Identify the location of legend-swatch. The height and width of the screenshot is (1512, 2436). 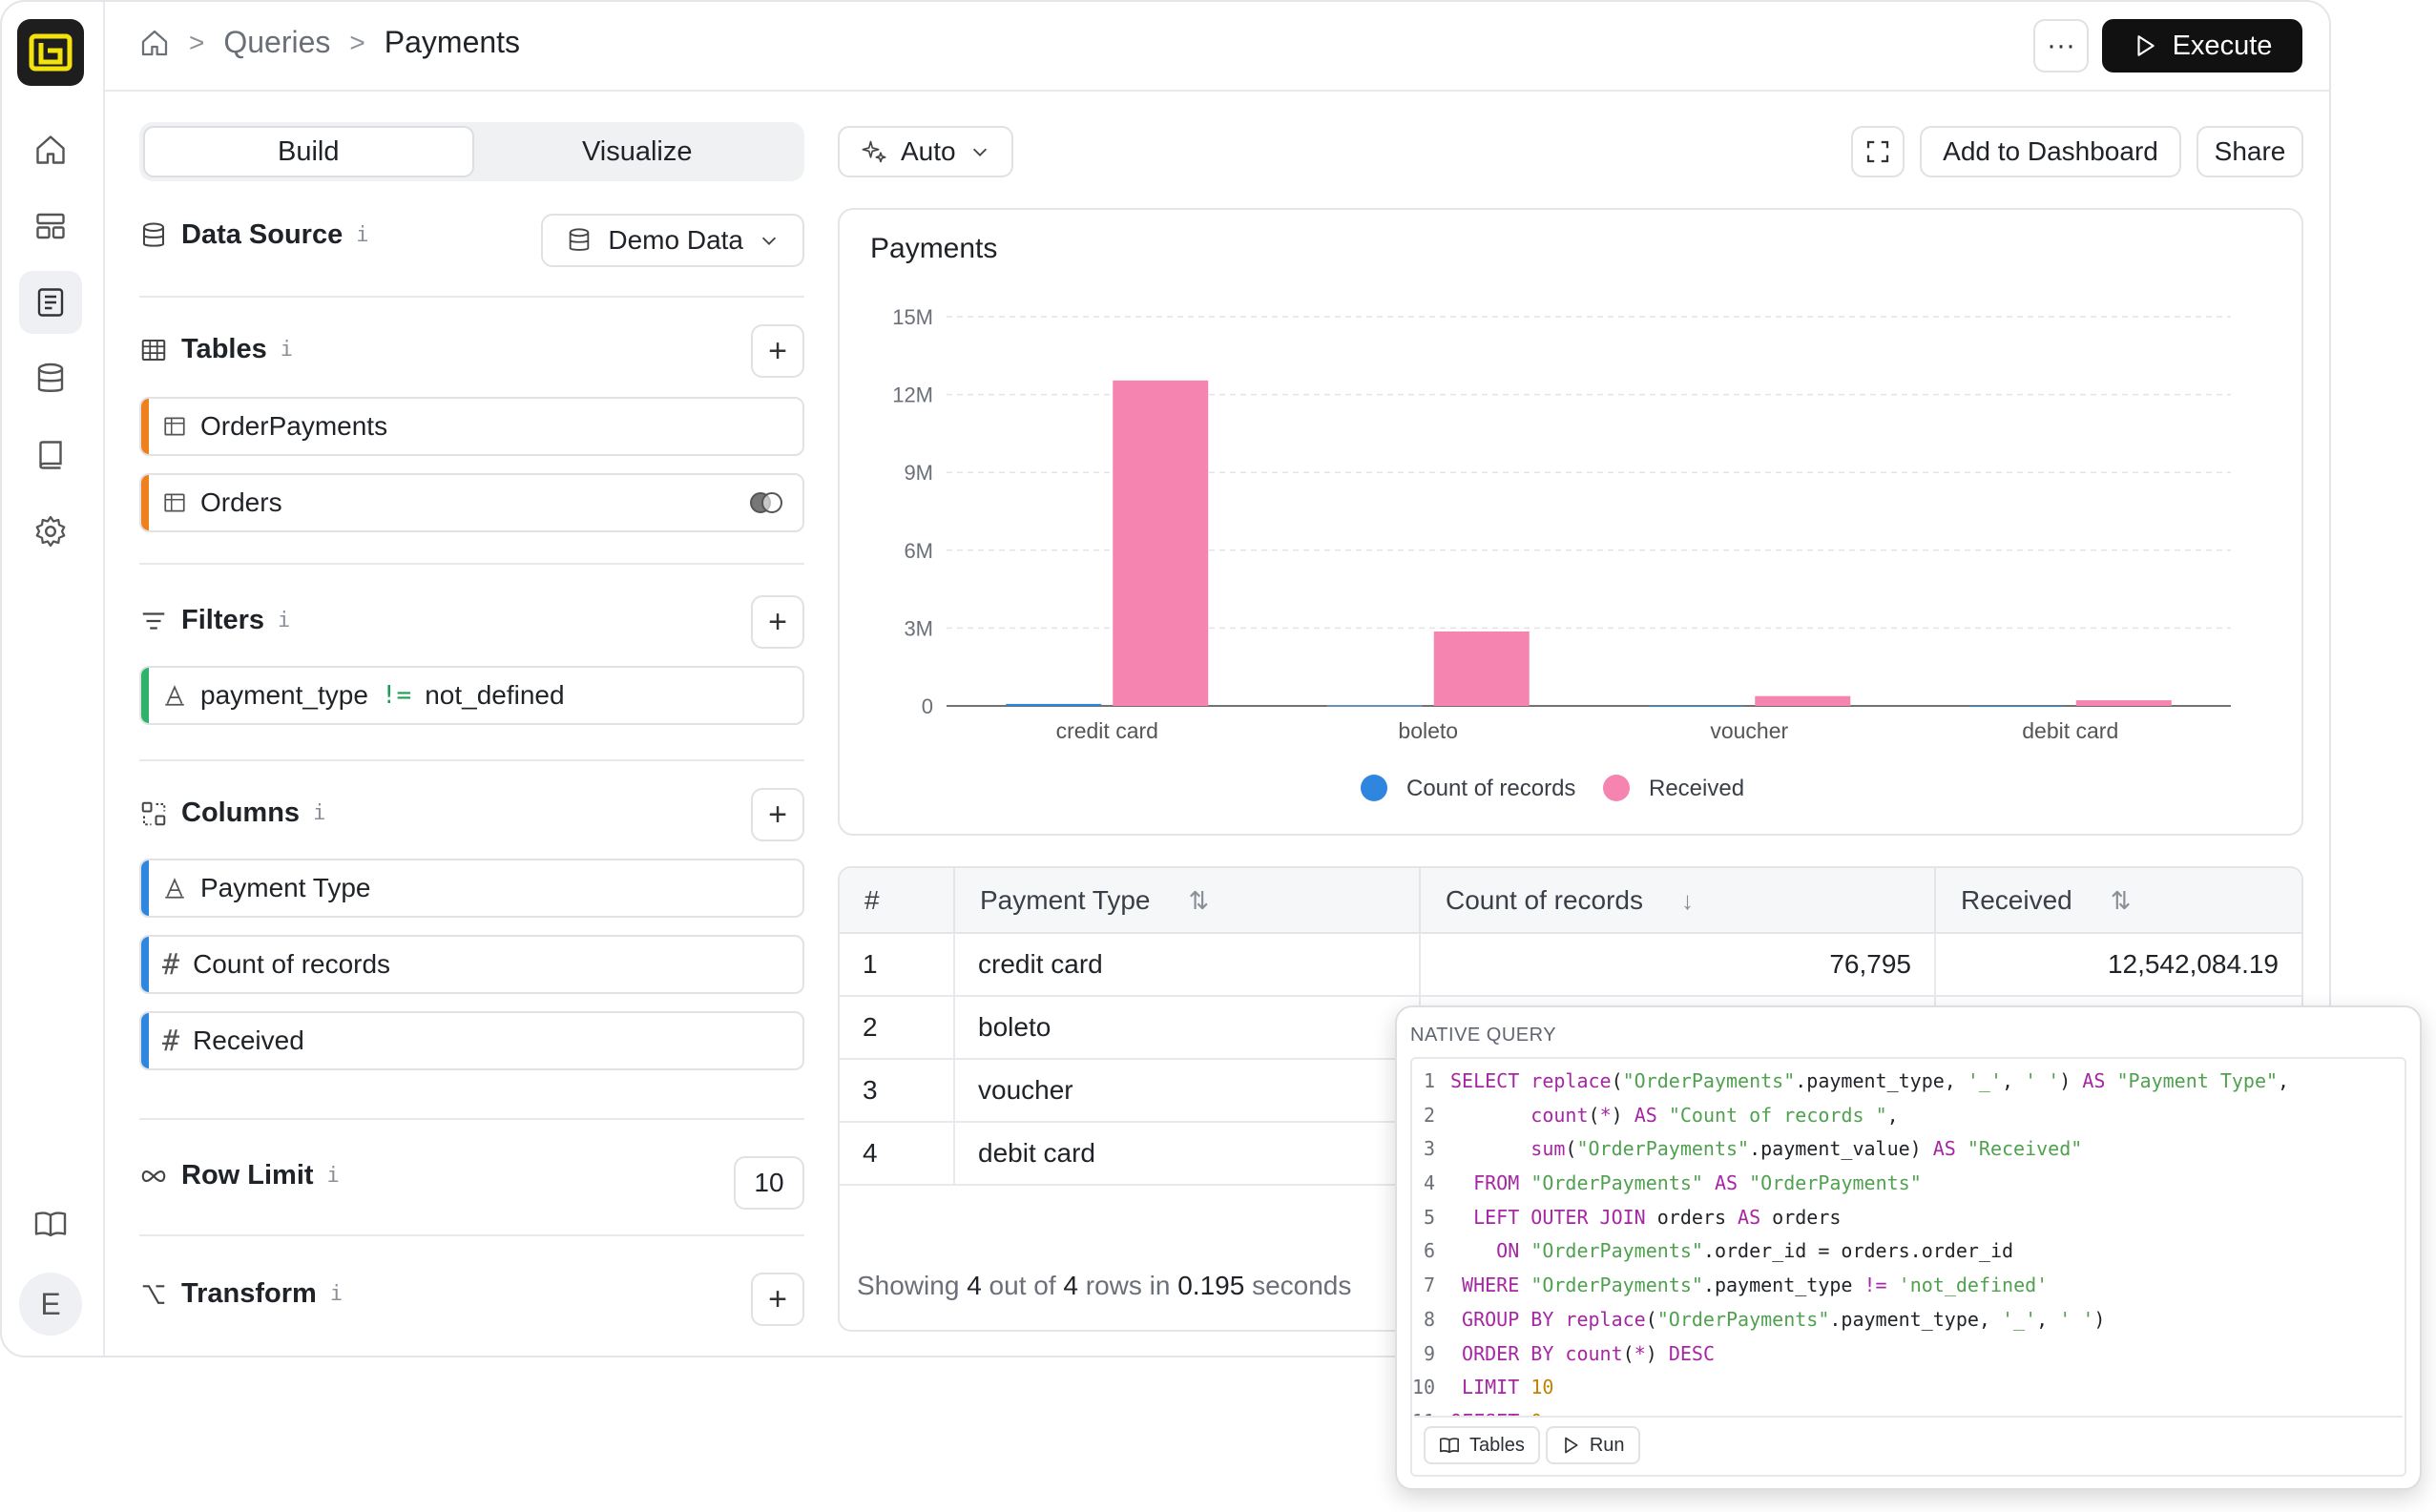
(1374, 788).